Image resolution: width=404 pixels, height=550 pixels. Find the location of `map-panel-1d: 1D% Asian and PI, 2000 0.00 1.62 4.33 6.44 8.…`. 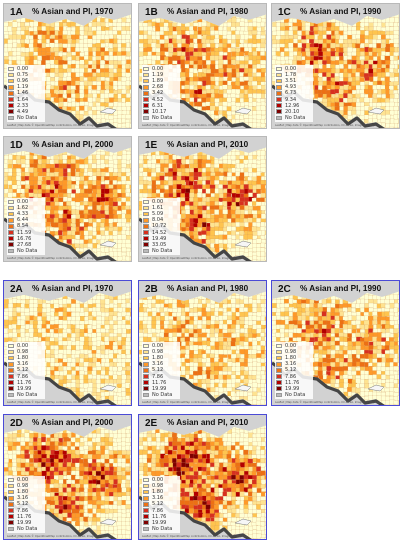

map-panel-1d: 1D% Asian and PI, 2000 0.00 1.62 4.33 6.44 8.… is located at coordinates (67, 199).